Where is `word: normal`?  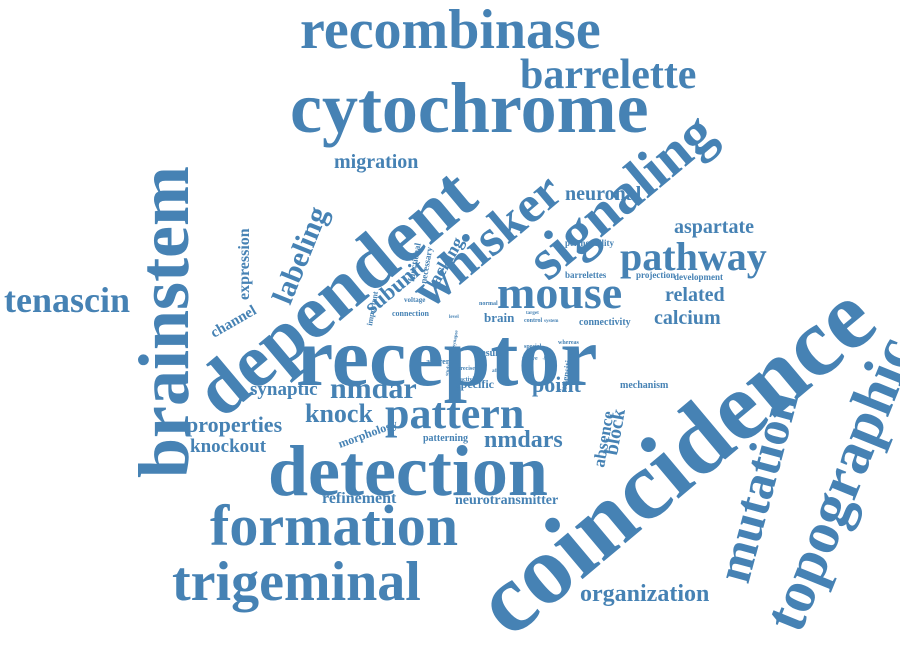 word: normal is located at coordinates (488, 304).